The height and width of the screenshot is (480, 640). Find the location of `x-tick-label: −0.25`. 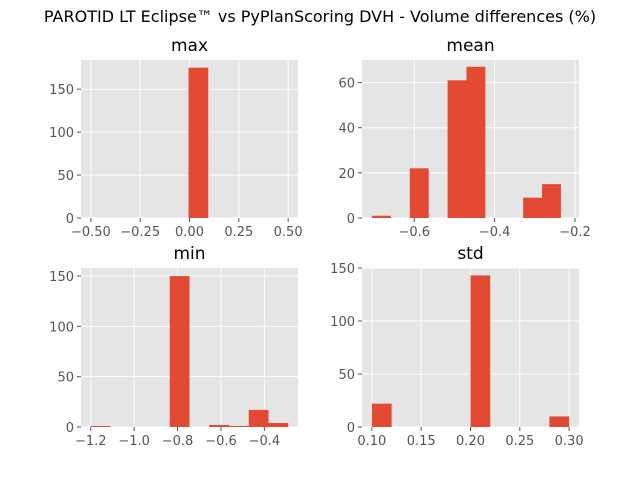

x-tick-label: −0.25 is located at coordinates (140, 232).